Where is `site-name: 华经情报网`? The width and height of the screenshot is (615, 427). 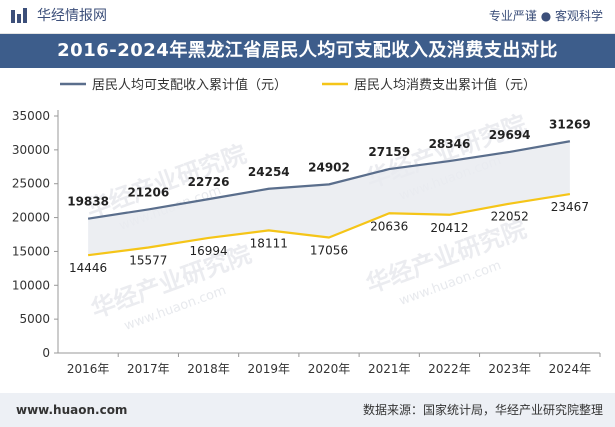 site-name: 华经情报网 is located at coordinates (72, 16).